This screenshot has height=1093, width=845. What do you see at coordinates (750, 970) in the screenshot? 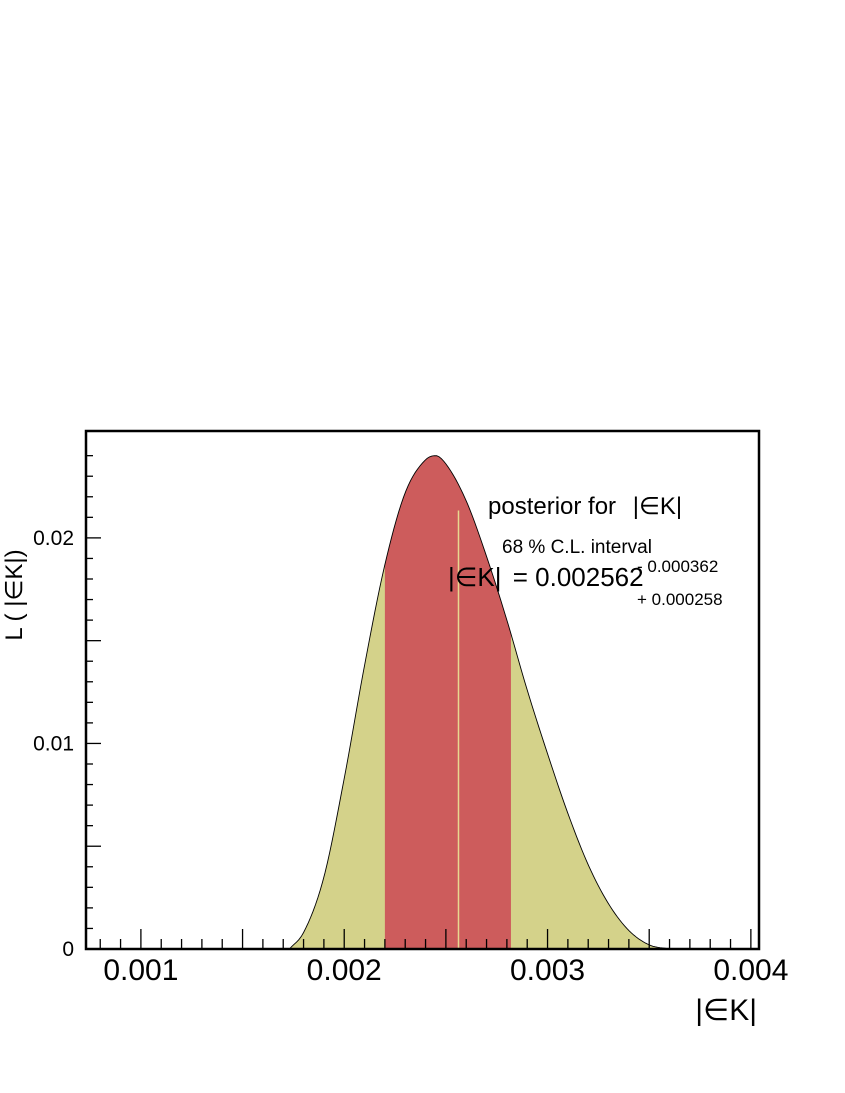
I see `x-tick-label: 0.004` at bounding box center [750, 970].